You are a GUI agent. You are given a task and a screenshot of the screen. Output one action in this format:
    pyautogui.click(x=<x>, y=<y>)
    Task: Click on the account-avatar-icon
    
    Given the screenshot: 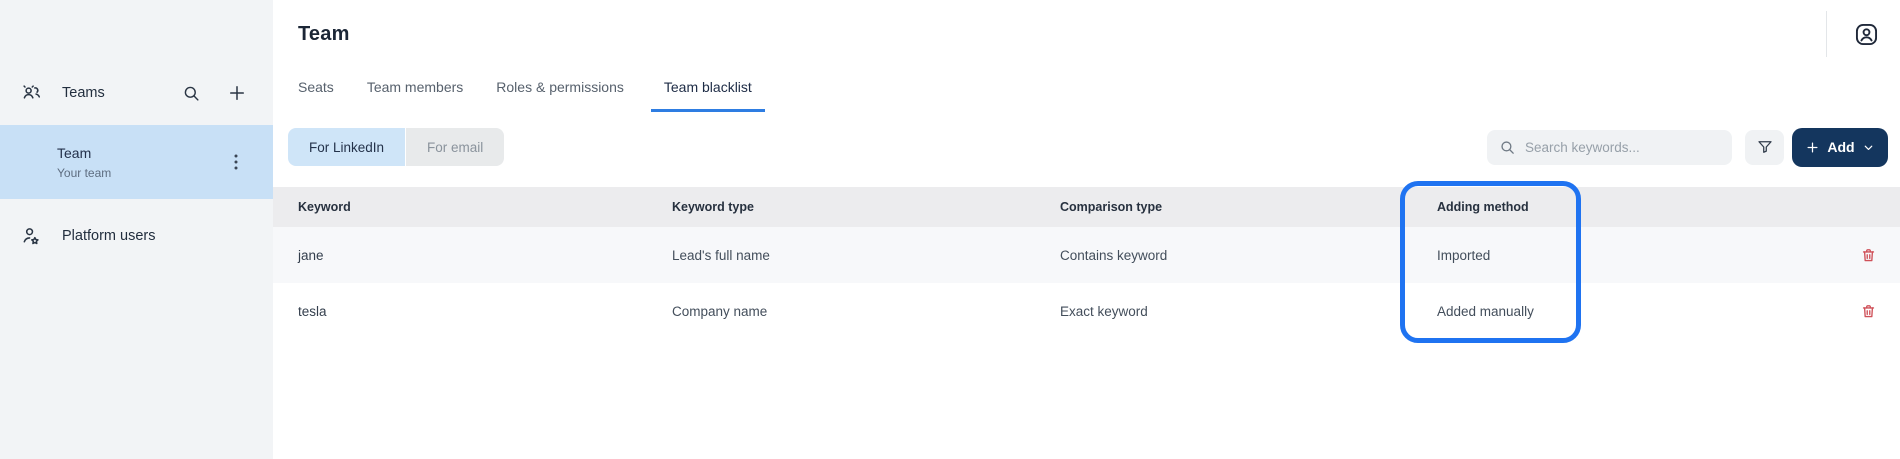 What is the action you would take?
    pyautogui.click(x=1866, y=34)
    